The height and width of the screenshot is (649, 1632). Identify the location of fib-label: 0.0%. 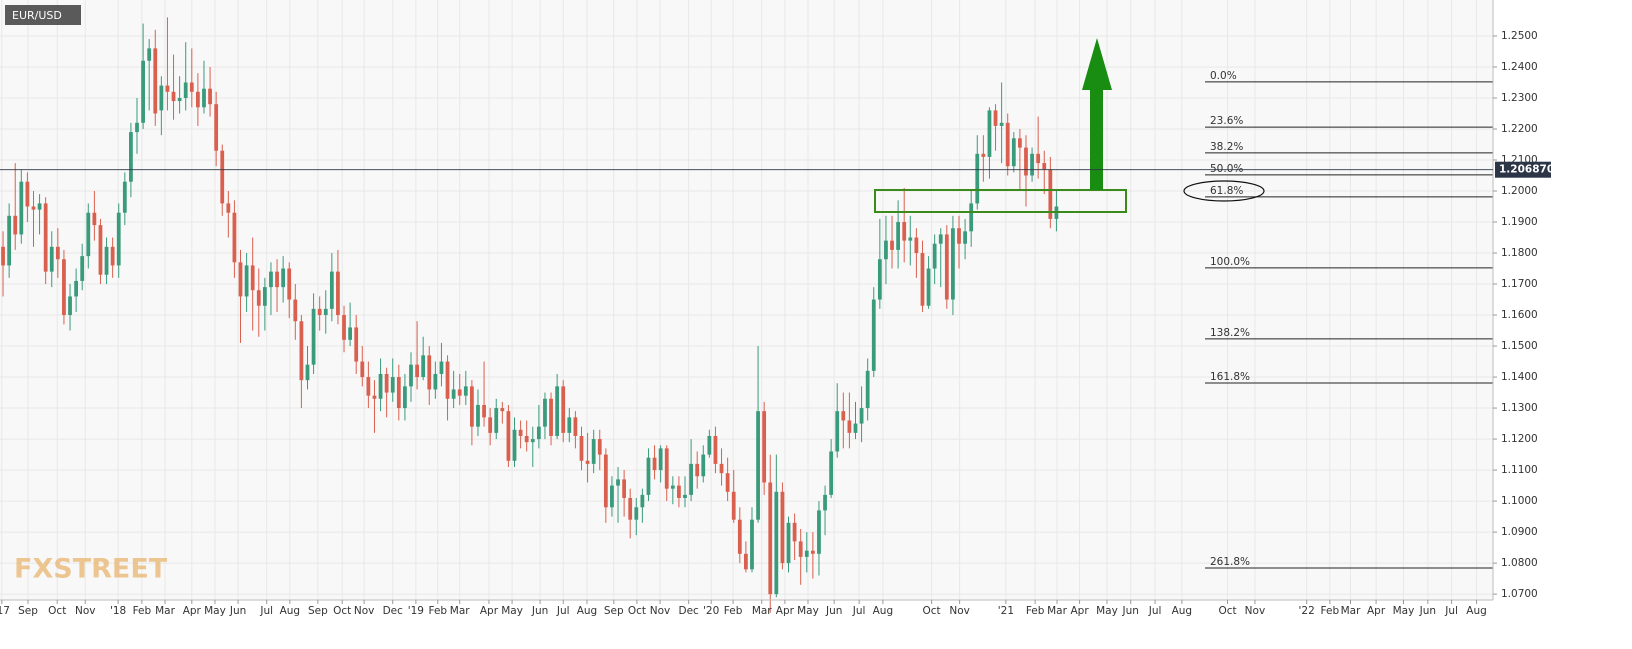
(1223, 76).